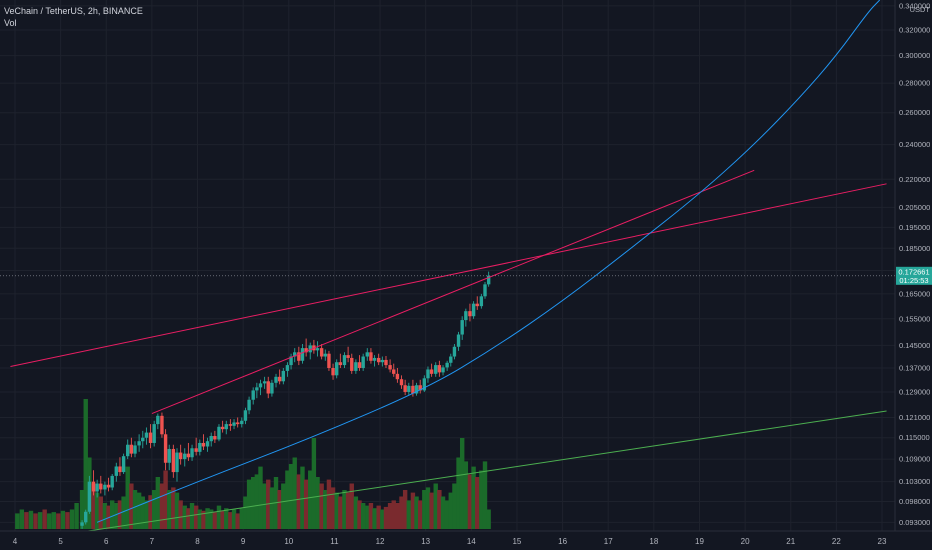 The height and width of the screenshot is (550, 932). Describe the element at coordinates (914, 501) in the screenshot. I see `price-tick-label: 0.098000` at that location.